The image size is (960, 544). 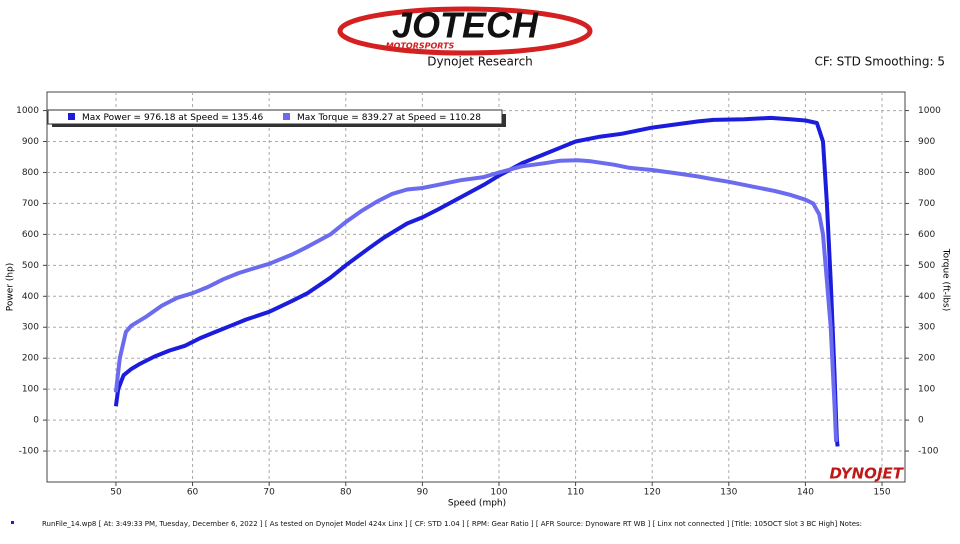 What do you see at coordinates (116, 493) in the screenshot?
I see `x-tick-label: 50` at bounding box center [116, 493].